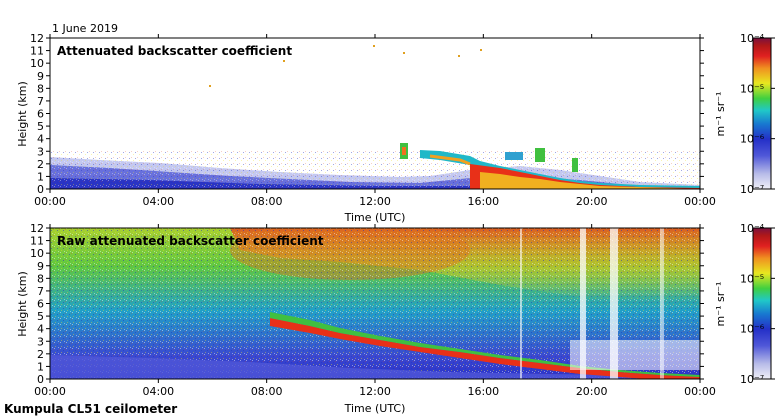 The width and height of the screenshot is (780, 420). Describe the element at coordinates (190, 241) in the screenshot. I see `panel-title: Raw attenuated backscatter coefficient` at that location.